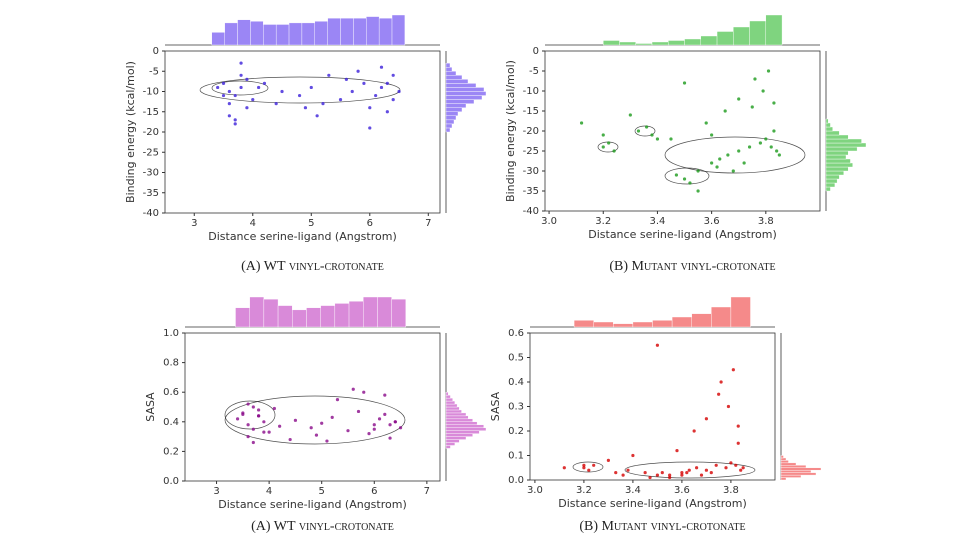  Describe the element at coordinates (516, 456) in the screenshot. I see `y-tick-label: 0.1` at that location.